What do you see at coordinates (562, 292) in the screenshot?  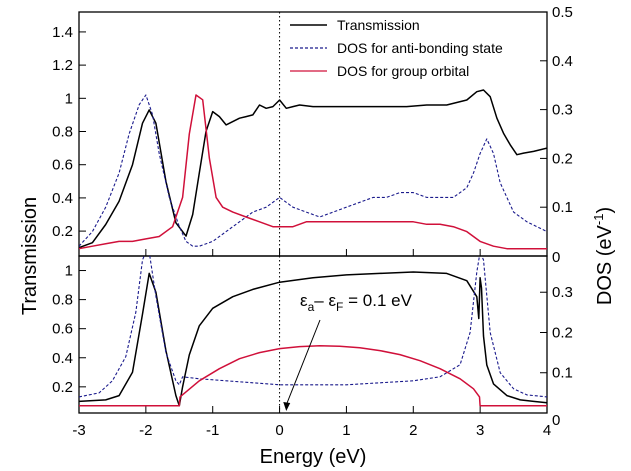 I see `bottom-right-tick-label: 0.3` at bounding box center [562, 292].